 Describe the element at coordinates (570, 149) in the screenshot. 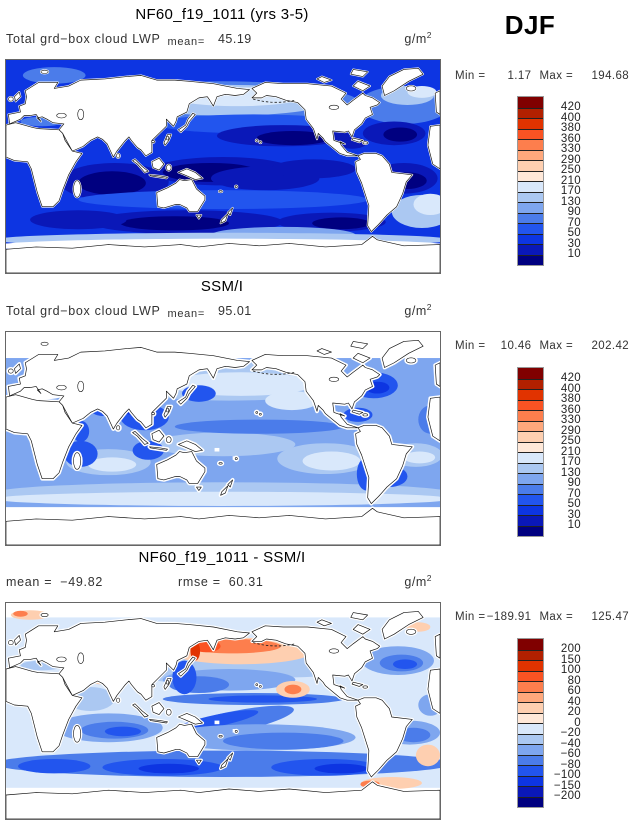

I see `colorbar-tick-label: 330` at that location.